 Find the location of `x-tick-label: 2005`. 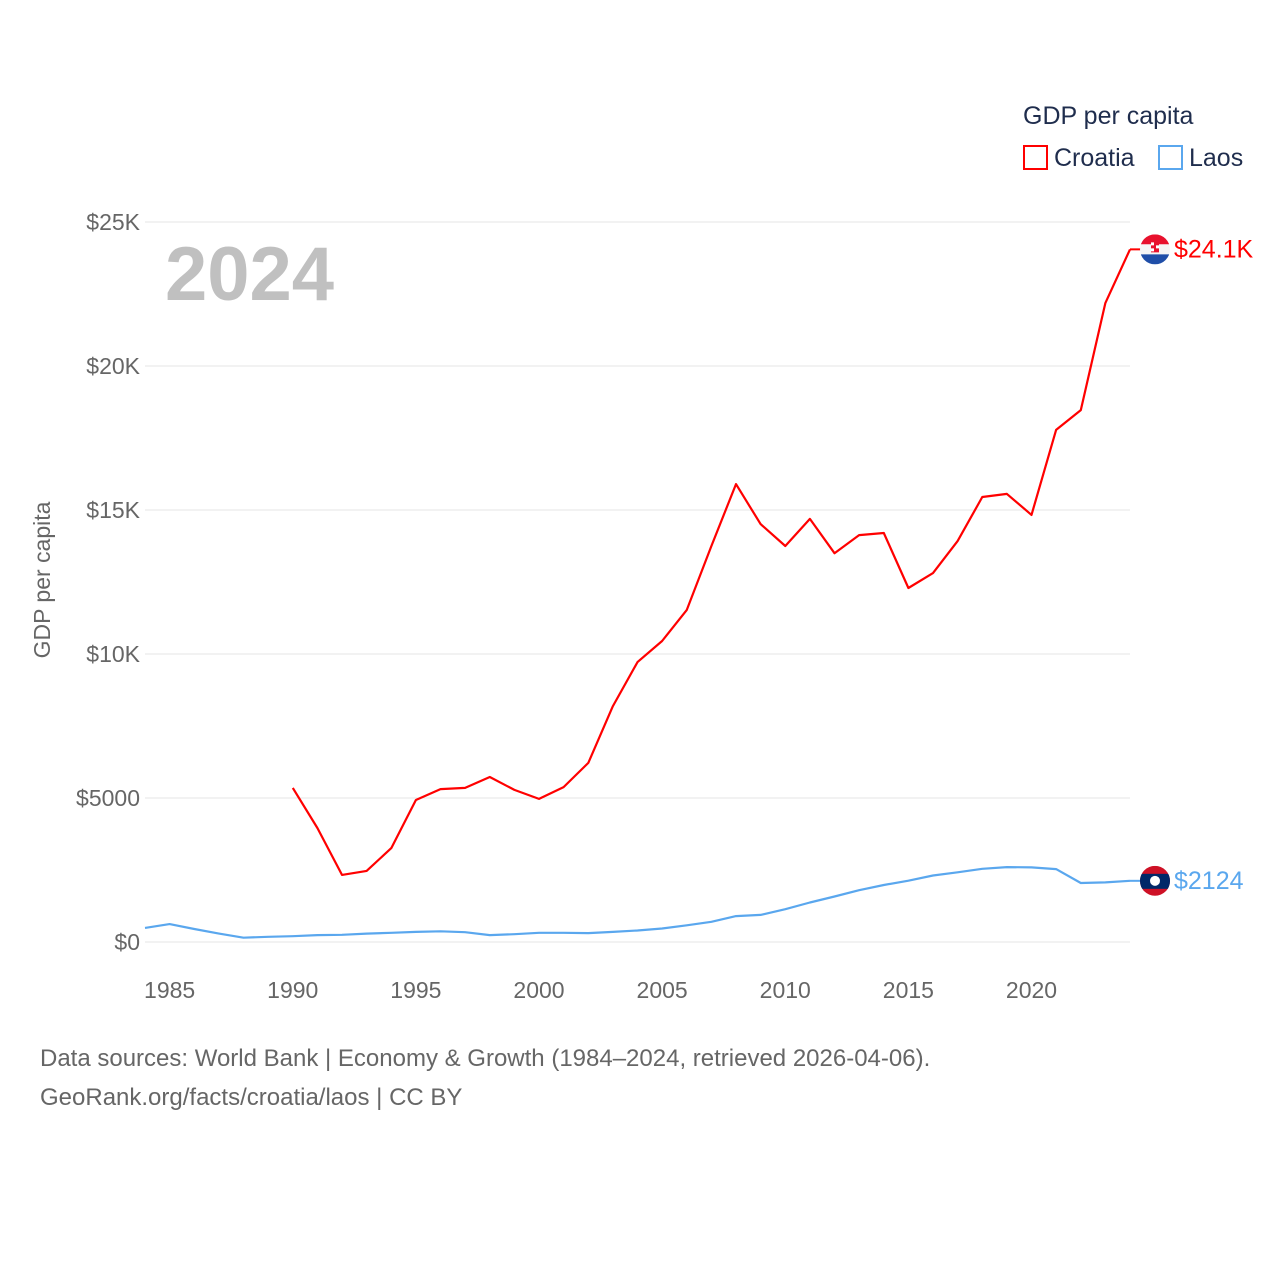

x-tick-label: 2005 is located at coordinates (662, 990).